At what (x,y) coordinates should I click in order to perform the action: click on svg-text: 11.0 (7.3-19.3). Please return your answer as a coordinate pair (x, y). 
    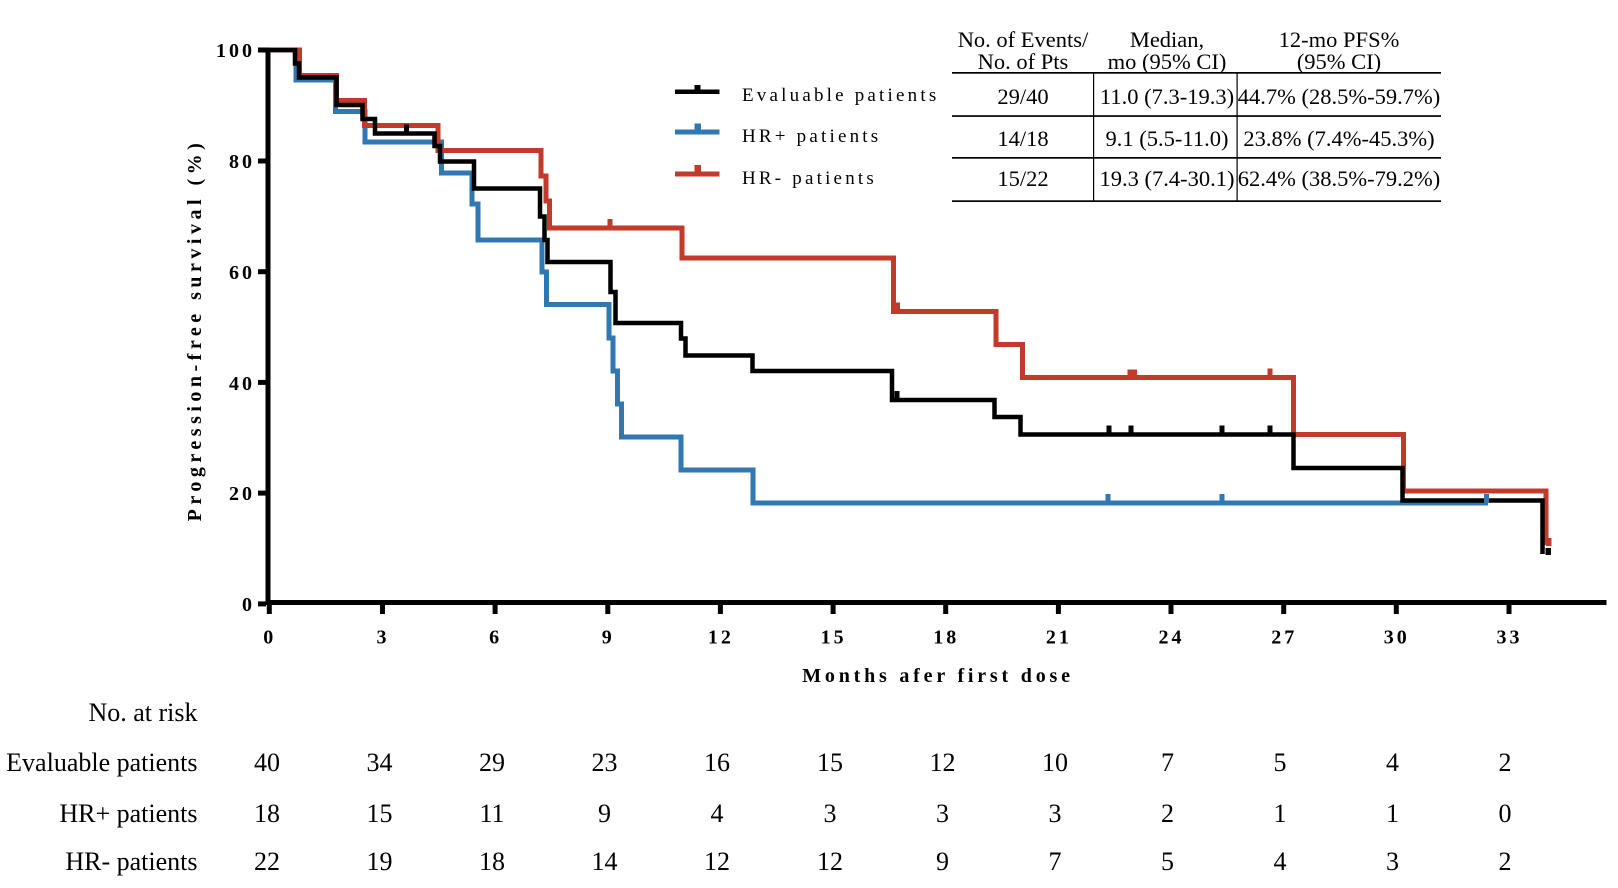
    Looking at the image, I should click on (1167, 96).